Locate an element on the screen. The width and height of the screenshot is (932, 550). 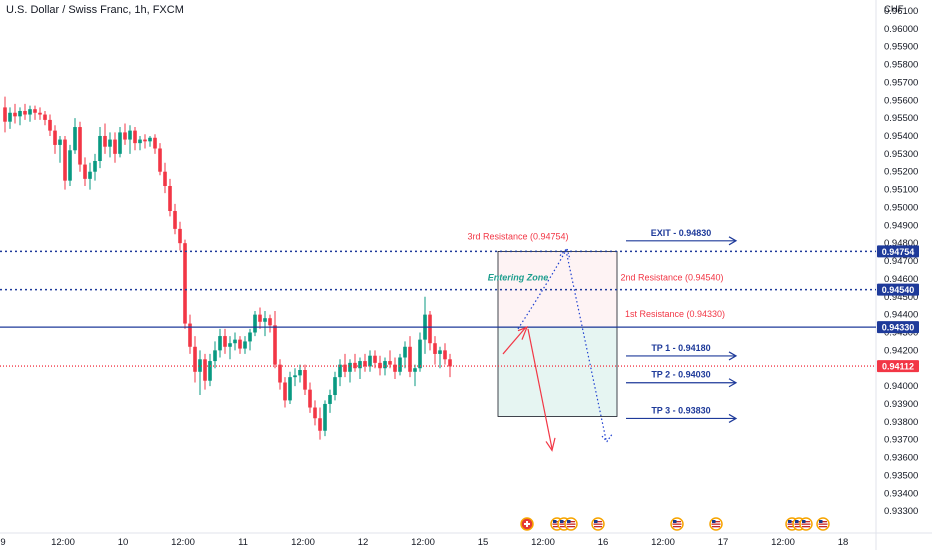
price-tick-label: 0.93300 is located at coordinates (901, 511).